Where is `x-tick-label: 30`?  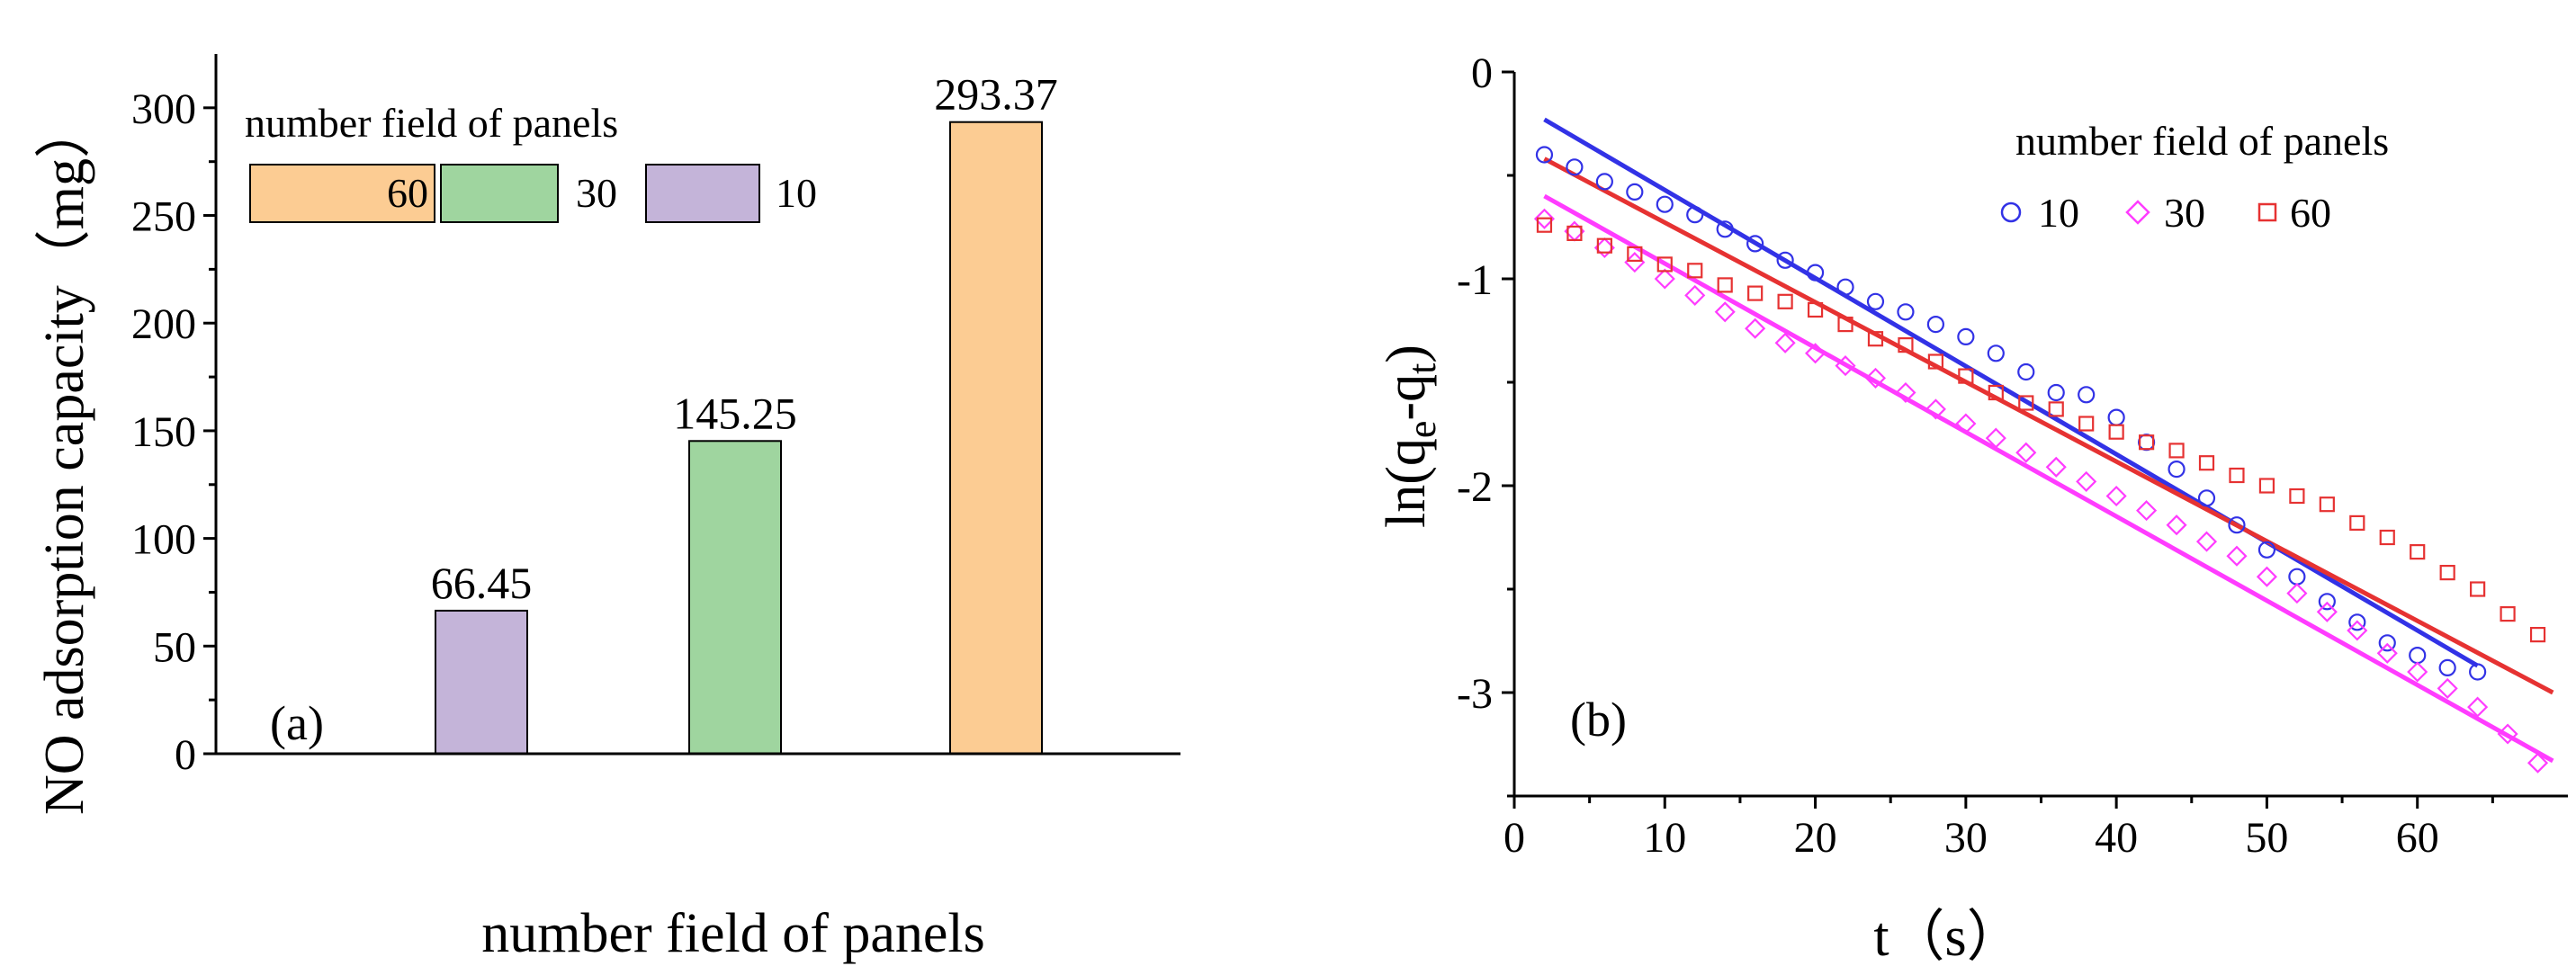 x-tick-label: 30 is located at coordinates (1966, 838).